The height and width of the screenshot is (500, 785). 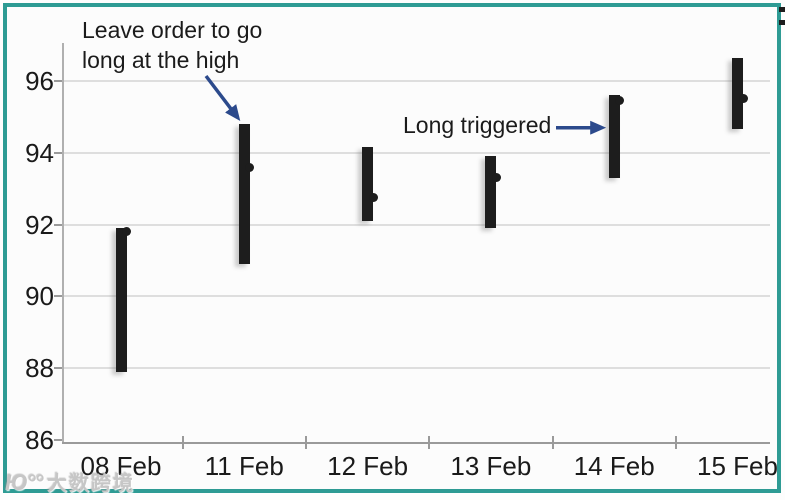 I want to click on close-marker-11-Feb, so click(x=250, y=167).